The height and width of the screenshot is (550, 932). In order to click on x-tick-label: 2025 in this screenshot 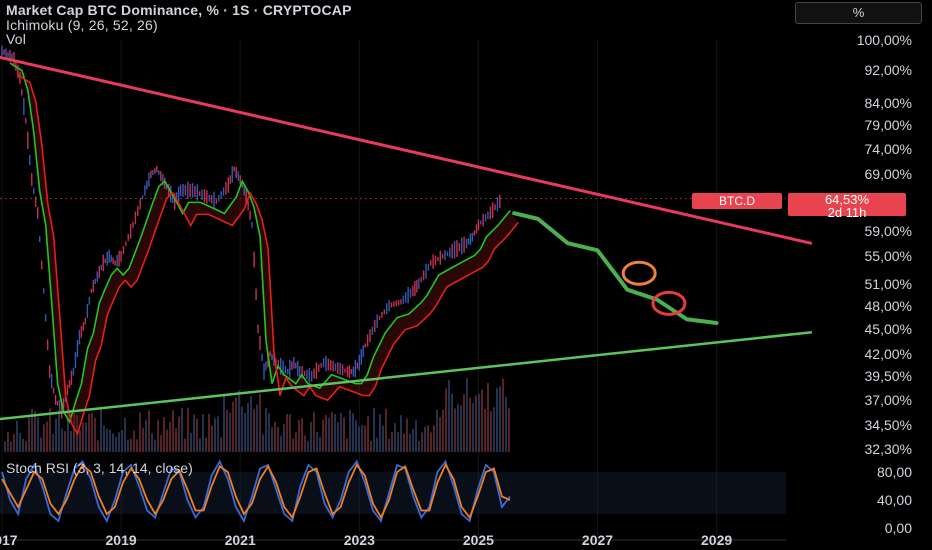, I will do `click(478, 540)`.